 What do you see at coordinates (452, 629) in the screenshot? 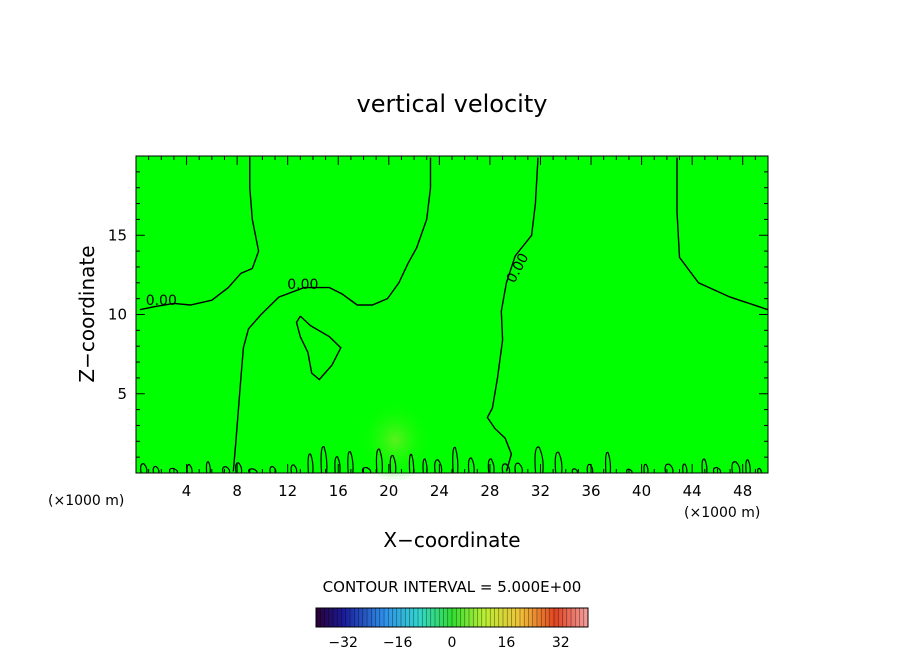
I see `colorbar: −32 −16 0 16 32` at bounding box center [452, 629].